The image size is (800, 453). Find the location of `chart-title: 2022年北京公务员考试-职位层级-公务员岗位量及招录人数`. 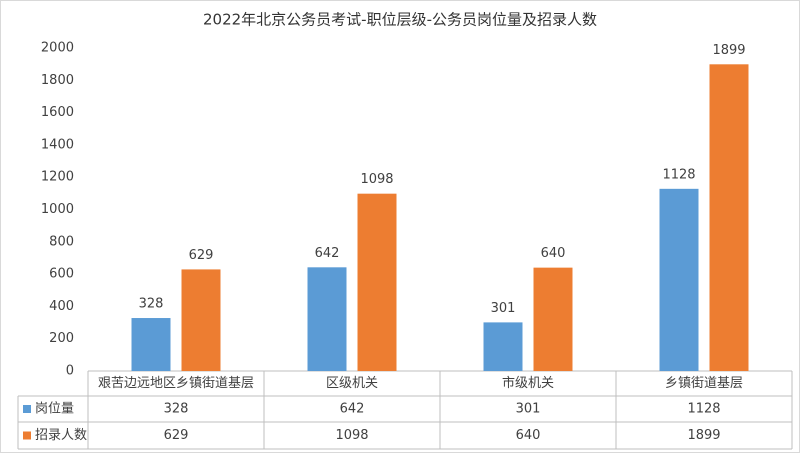

chart-title: 2022年北京公务员考试-职位层级-公务员岗位量及招录人数 is located at coordinates (400, 20).